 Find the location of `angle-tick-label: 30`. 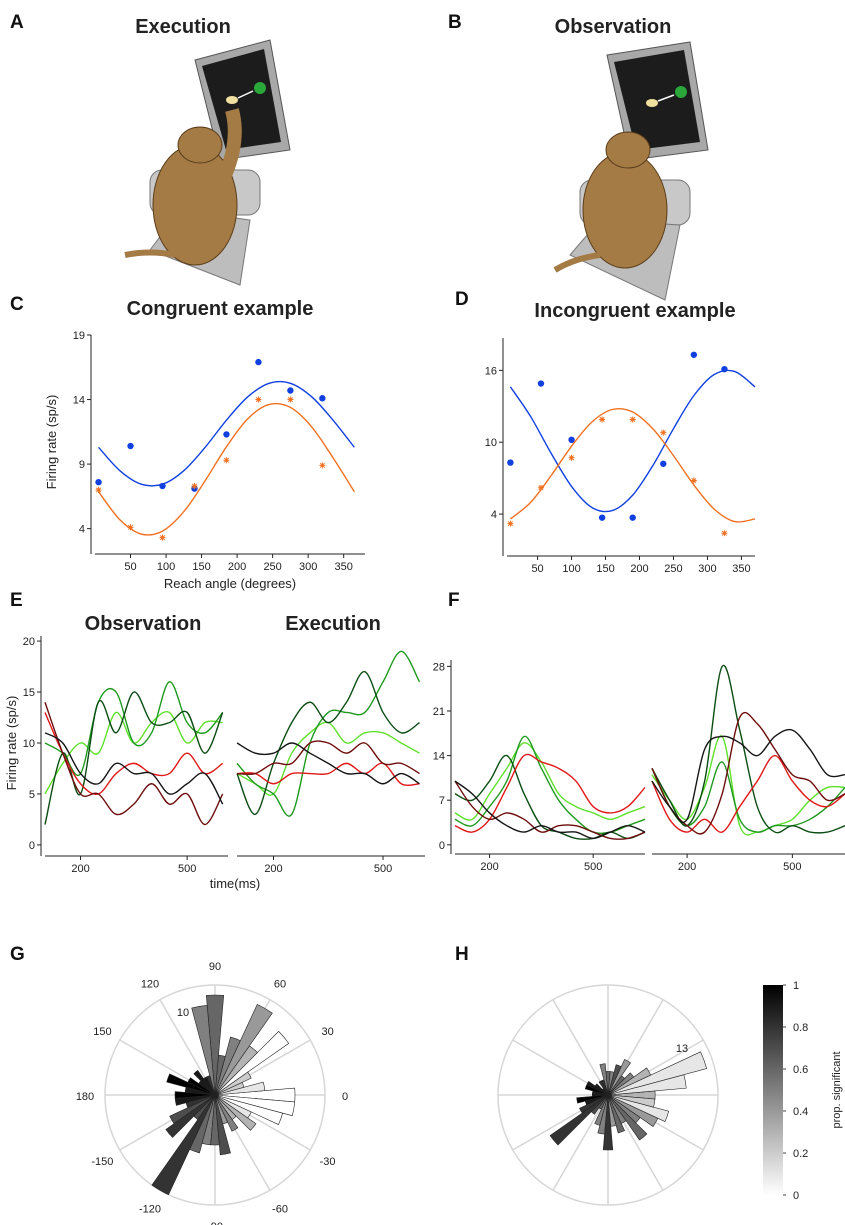

angle-tick-label: 30 is located at coordinates (327, 1032).